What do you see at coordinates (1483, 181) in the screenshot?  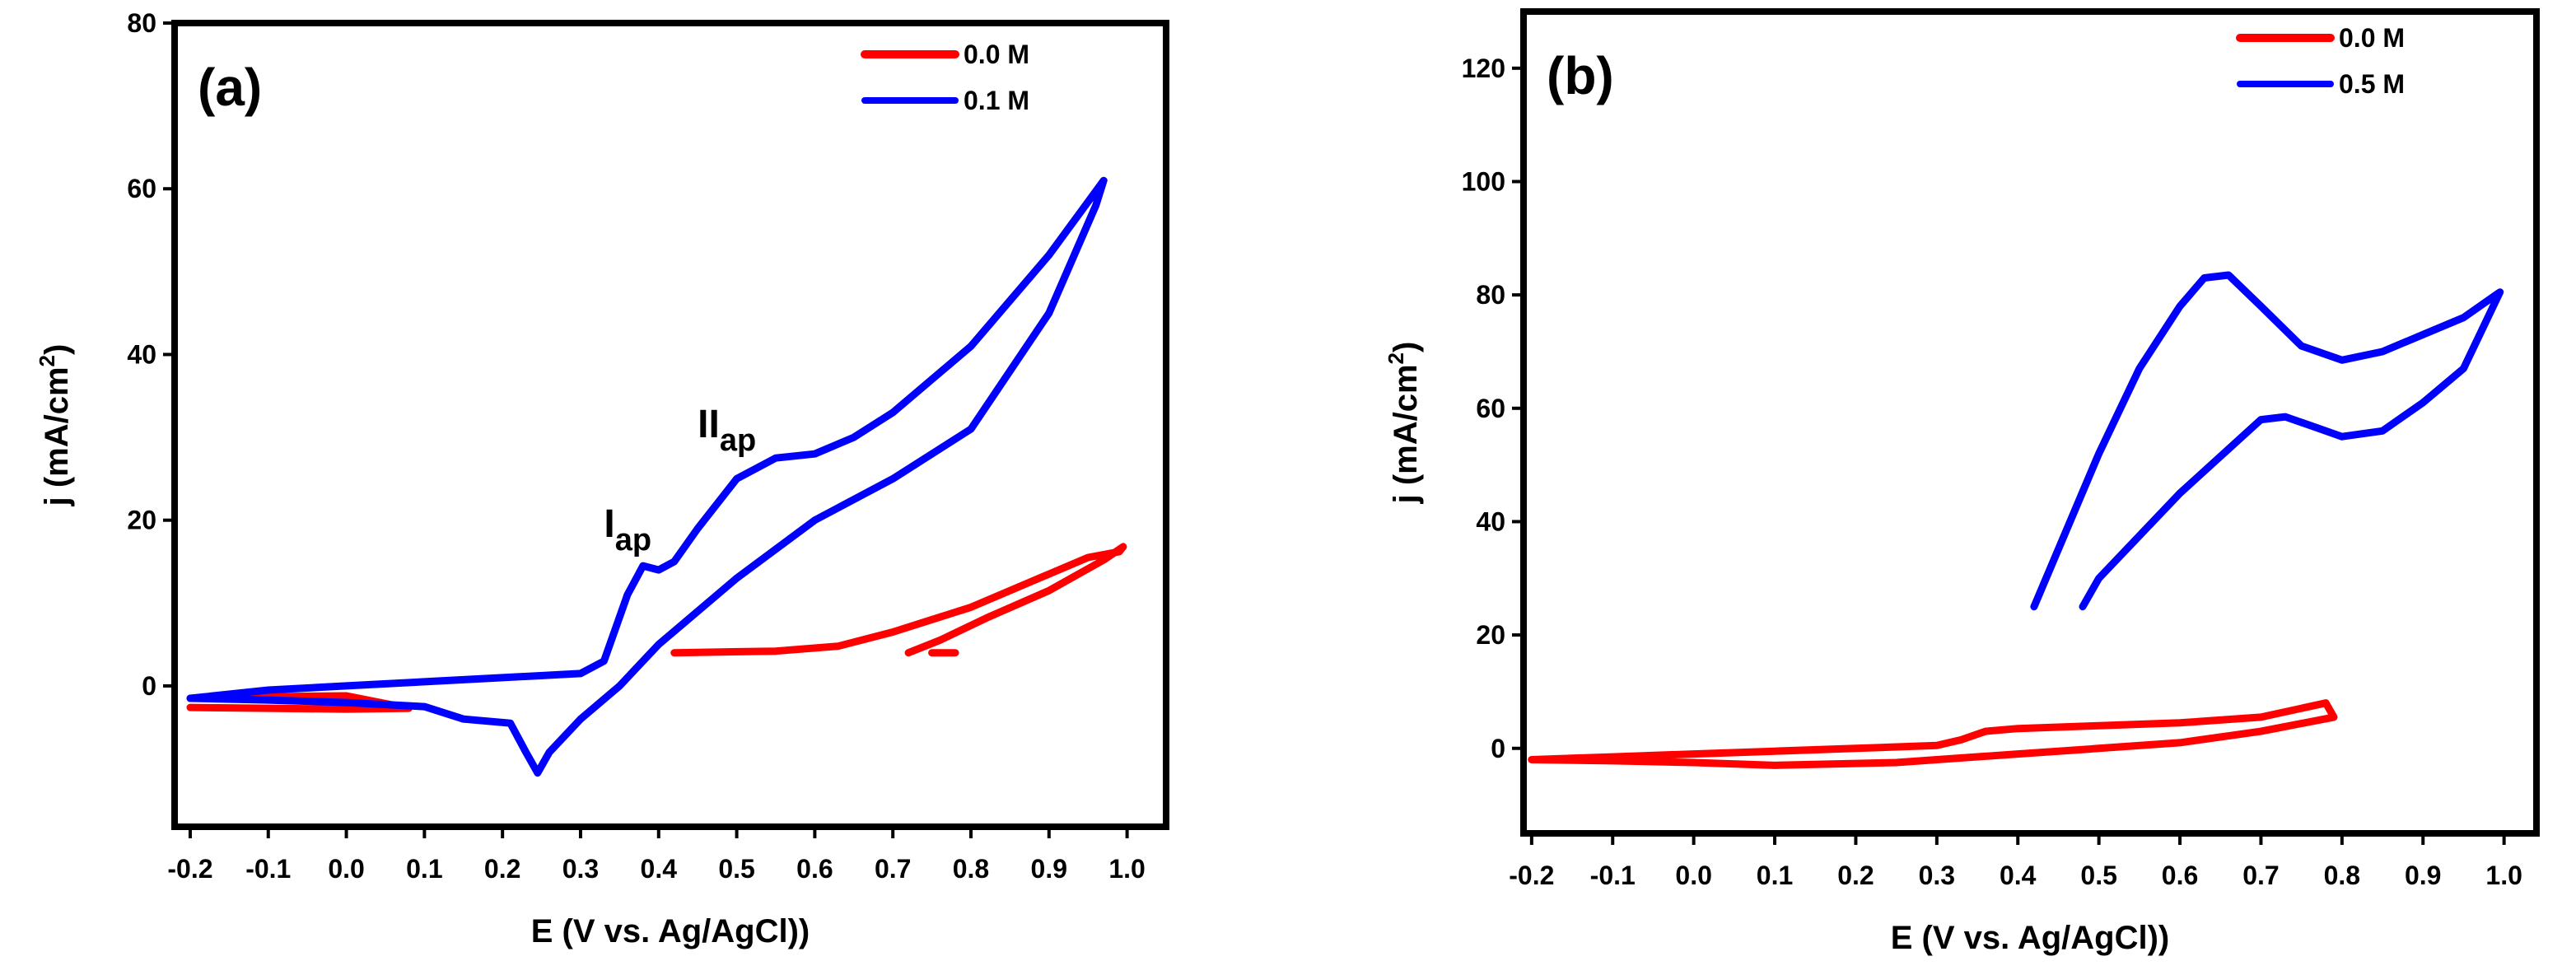 I see `y-tick-label: 100` at bounding box center [1483, 181].